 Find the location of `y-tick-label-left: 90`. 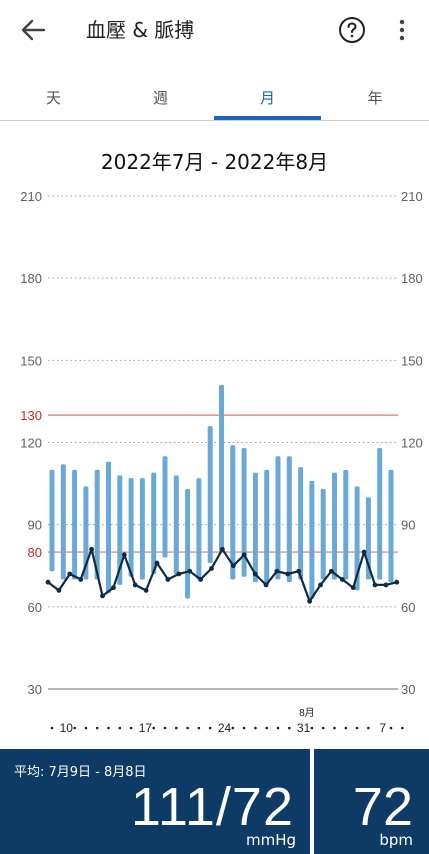

y-tick-label-left: 90 is located at coordinates (35, 525).